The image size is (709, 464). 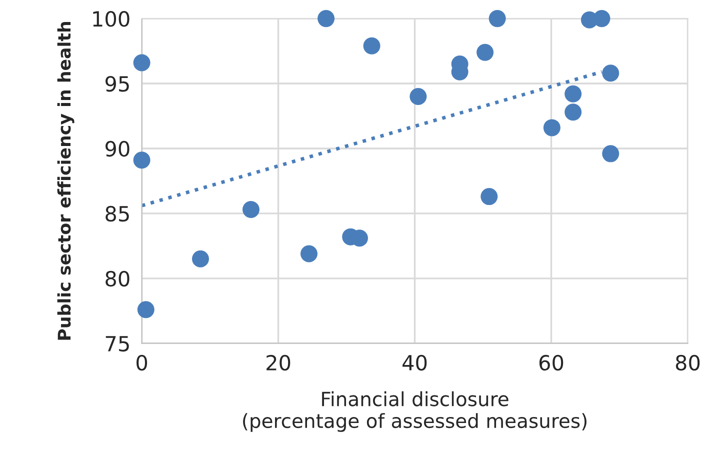 I want to click on y-tick-label: 85, so click(x=117, y=214).